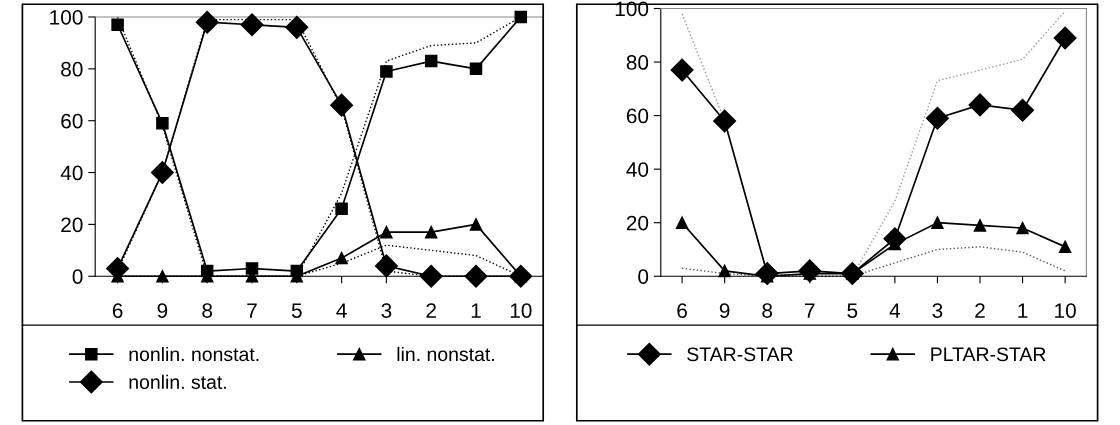 This screenshot has width=1120, height=425. Describe the element at coordinates (445, 354) in the screenshot. I see `legend-label: lin. nonstat.` at that location.